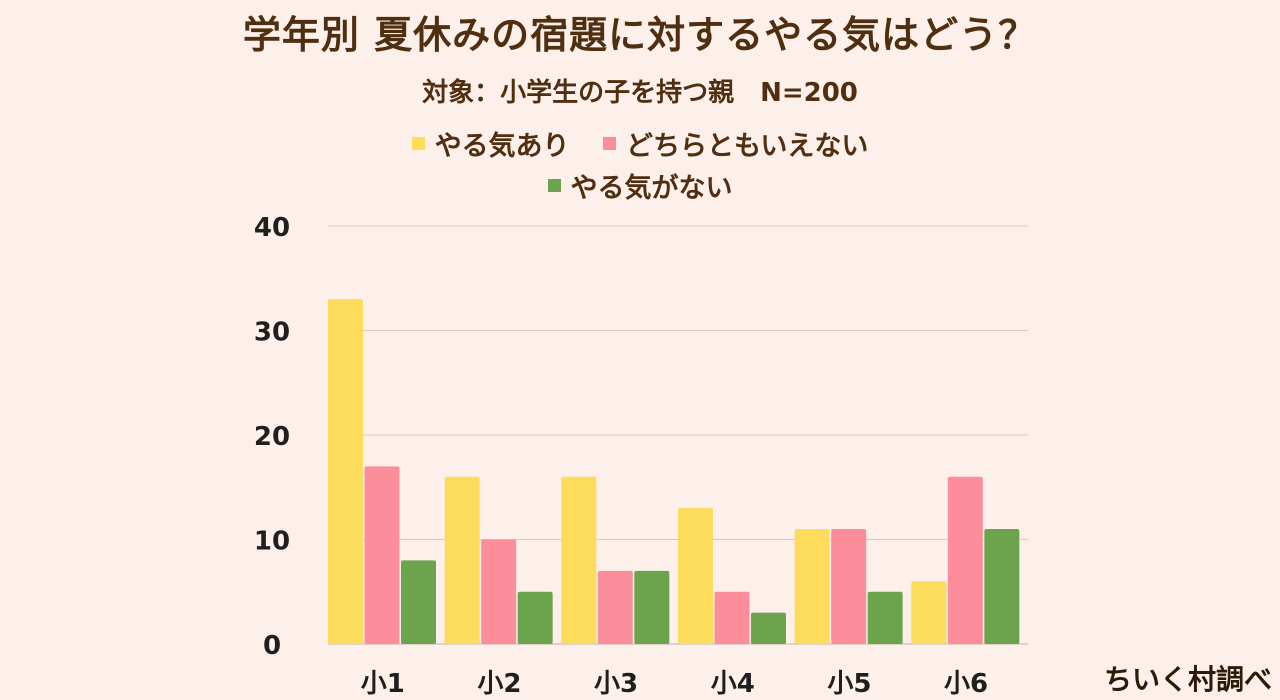  I want to click on legend-row-2: やる気がない, so click(640, 185).